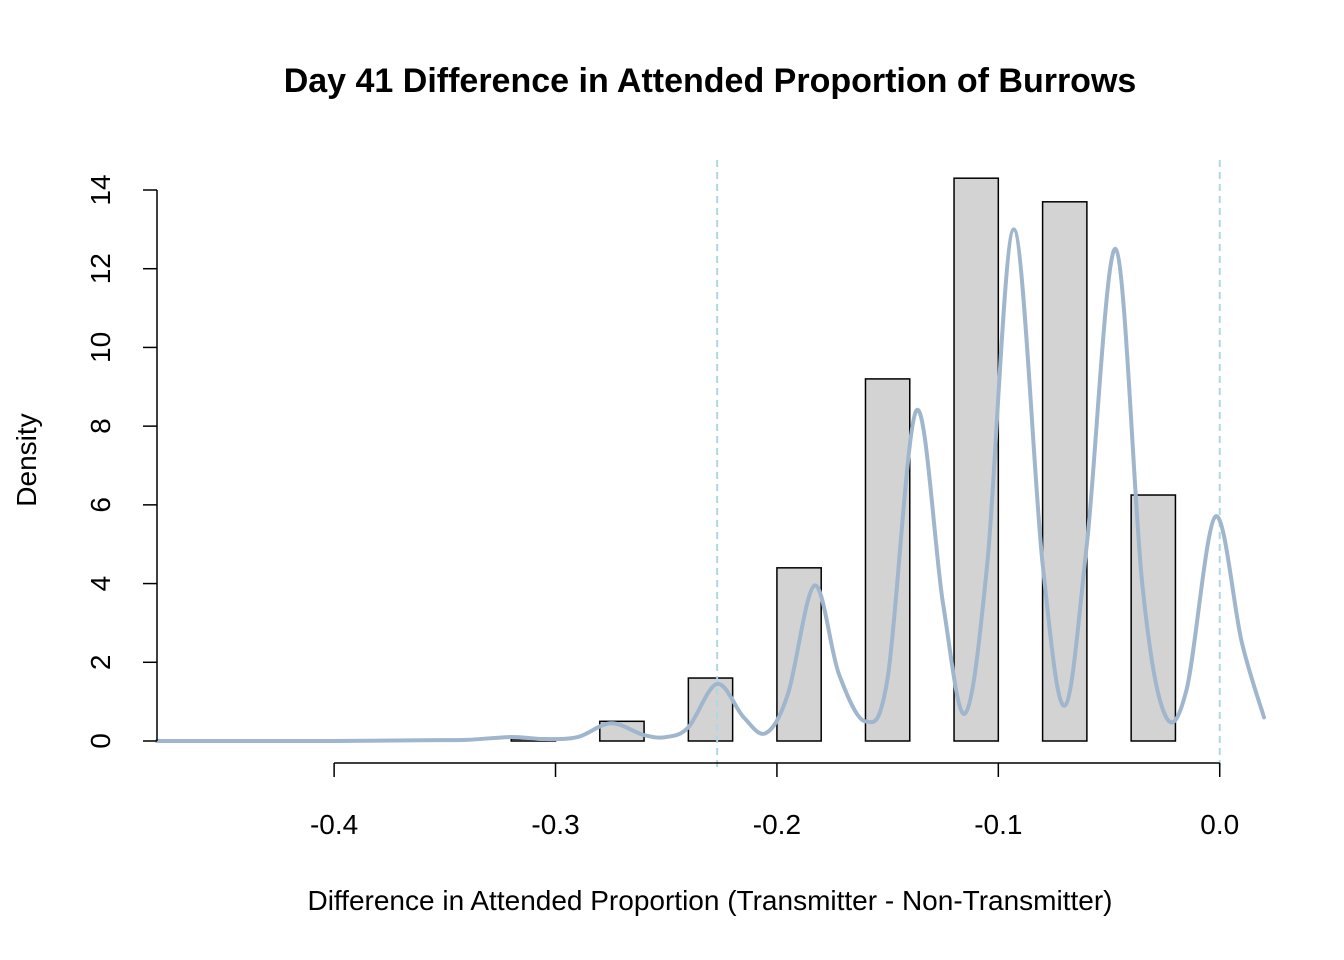  Describe the element at coordinates (777, 824) in the screenshot. I see `x-tick-label: -0.2` at that location.